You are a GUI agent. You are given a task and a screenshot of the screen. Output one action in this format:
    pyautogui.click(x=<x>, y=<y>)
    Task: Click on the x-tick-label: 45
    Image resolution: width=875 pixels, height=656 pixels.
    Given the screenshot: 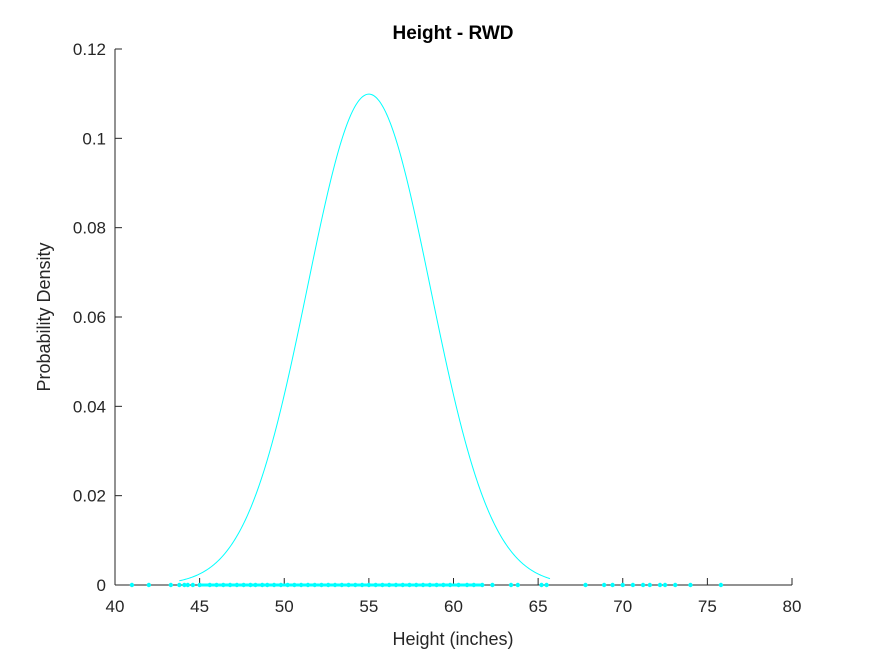 What is the action you would take?
    pyautogui.click(x=199, y=606)
    